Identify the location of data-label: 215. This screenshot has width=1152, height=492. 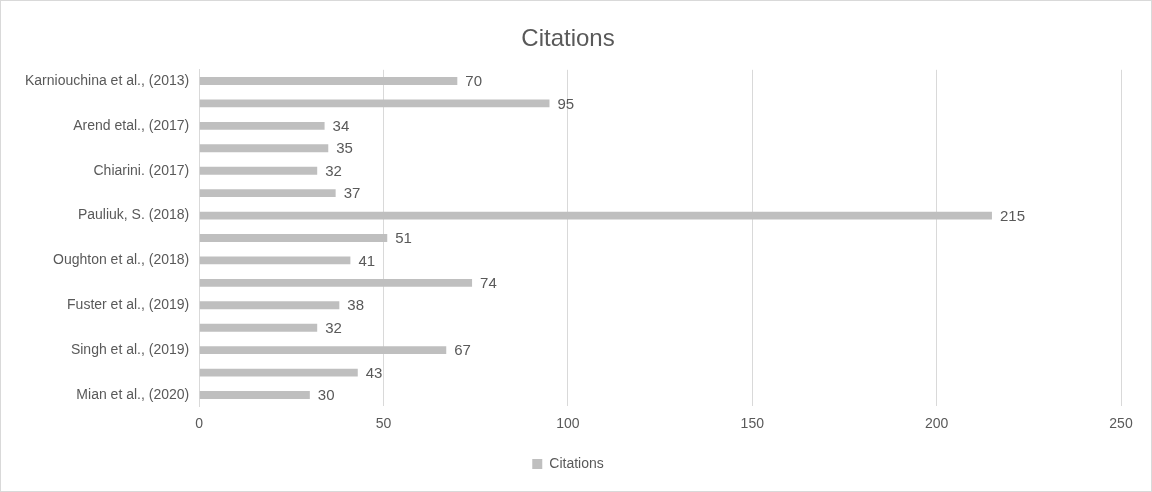
(1012, 215).